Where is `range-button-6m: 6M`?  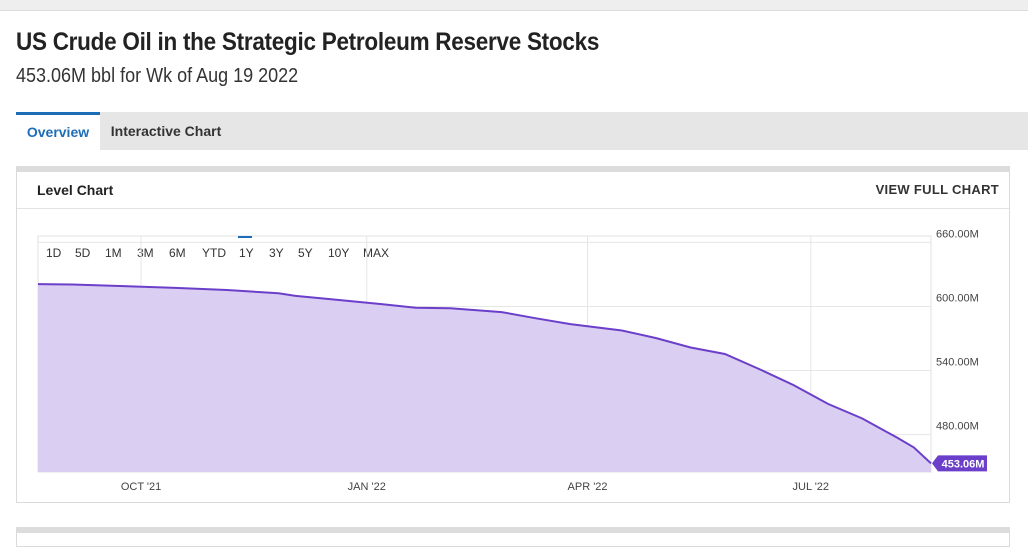
range-button-6m: 6M is located at coordinates (177, 253).